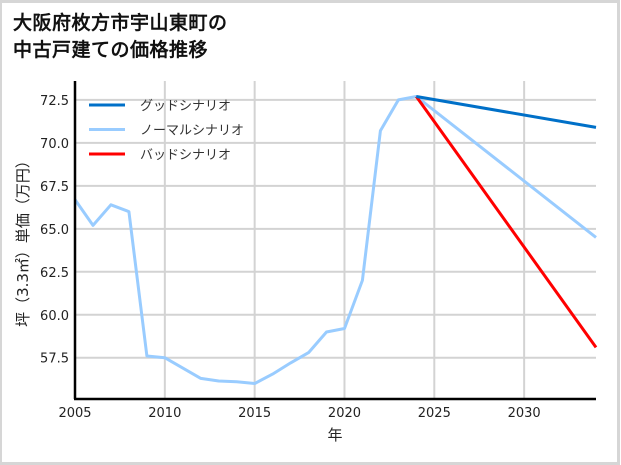 The image size is (621, 465). I want to click on y-tick-label: 70.0, so click(54, 144).